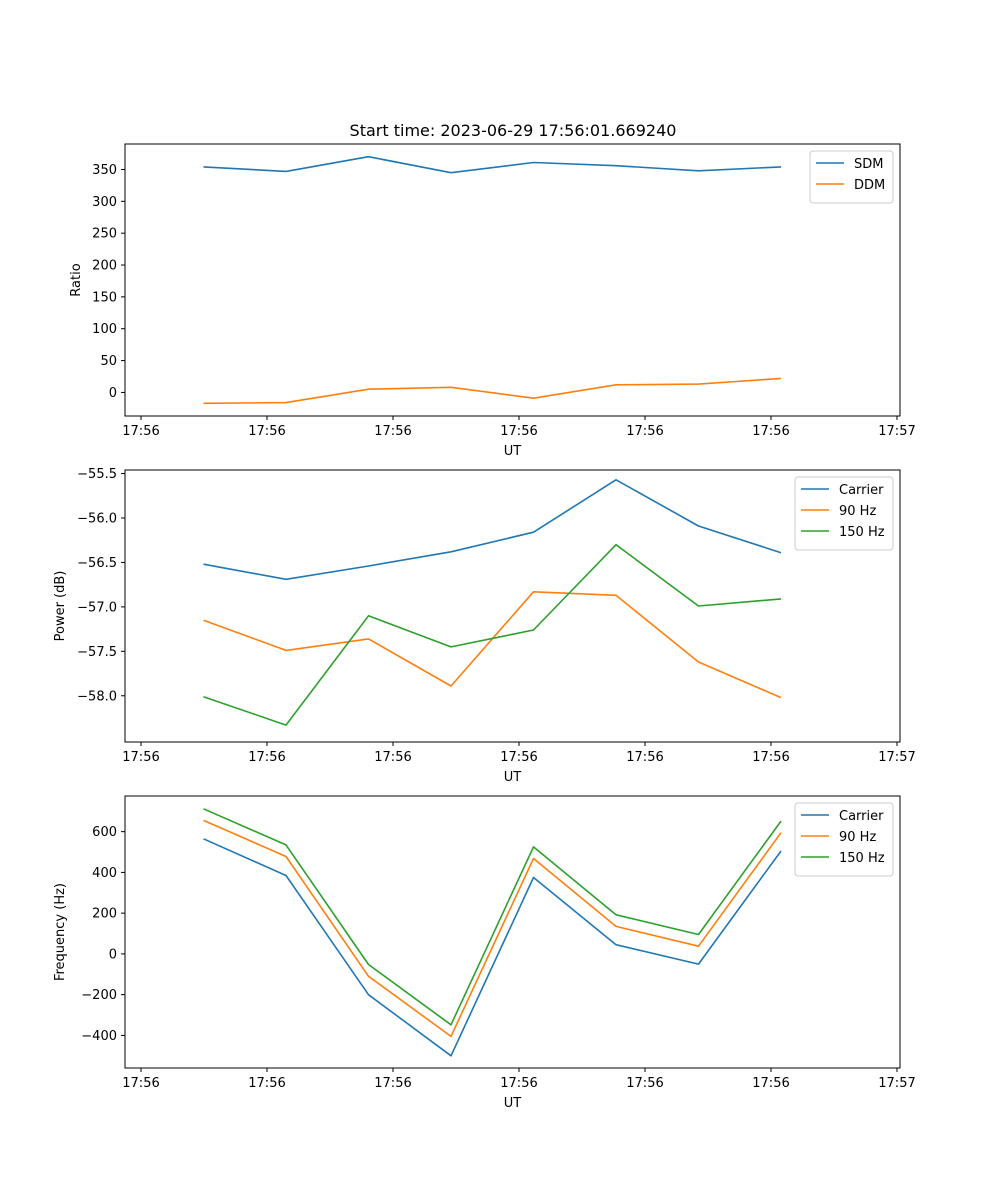 Image resolution: width=1000 pixels, height=1200 pixels. What do you see at coordinates (868, 164) in the screenshot?
I see `legend-label: SDM` at bounding box center [868, 164].